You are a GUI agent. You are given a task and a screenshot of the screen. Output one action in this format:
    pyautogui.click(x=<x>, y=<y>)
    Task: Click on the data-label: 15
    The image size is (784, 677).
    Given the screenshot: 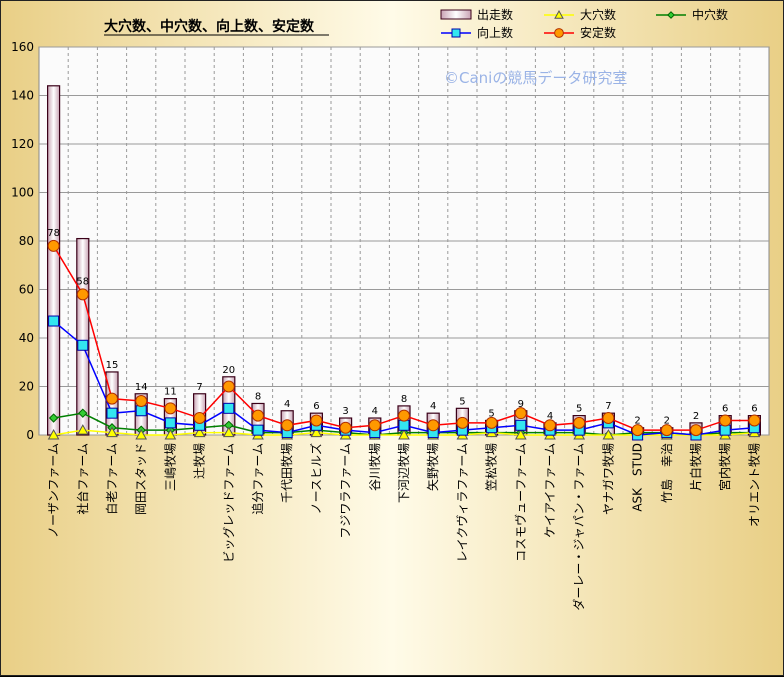 What is the action you would take?
    pyautogui.click(x=112, y=365)
    